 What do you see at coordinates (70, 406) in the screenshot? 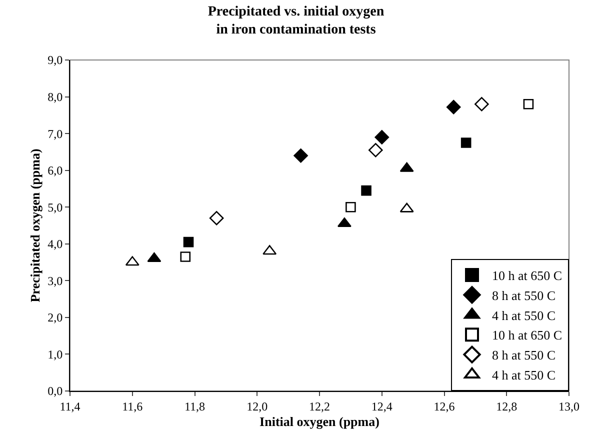
I see `x-tick-label: 11,4` at bounding box center [70, 406].